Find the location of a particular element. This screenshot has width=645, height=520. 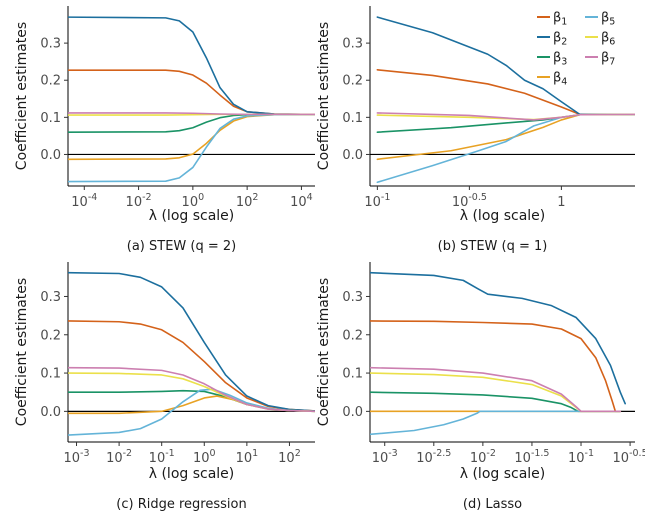

x-tick-label: 10⁻² is located at coordinates (119, 457).